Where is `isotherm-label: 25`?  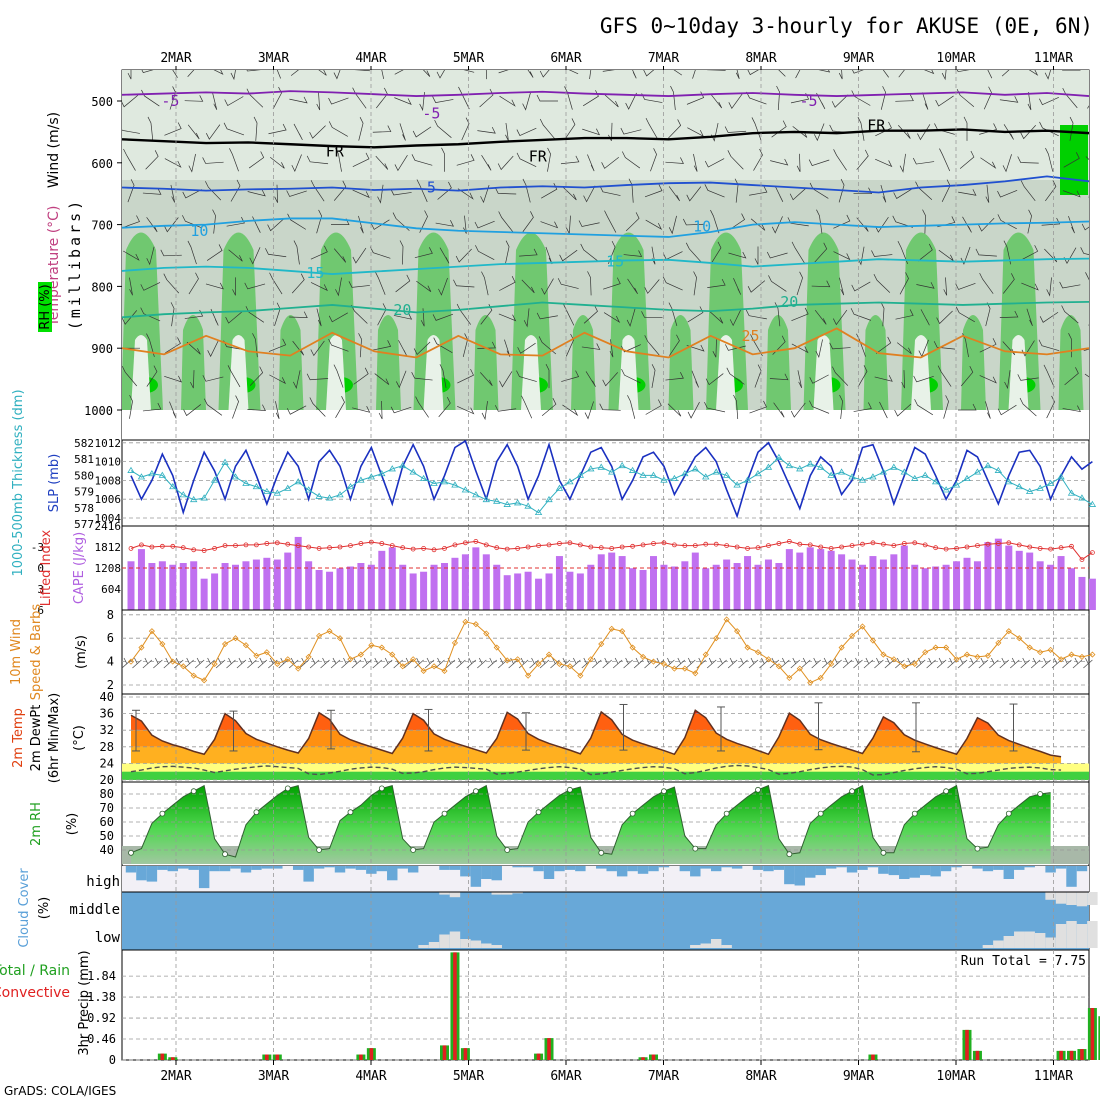 isotherm-label: 25 is located at coordinates (751, 336).